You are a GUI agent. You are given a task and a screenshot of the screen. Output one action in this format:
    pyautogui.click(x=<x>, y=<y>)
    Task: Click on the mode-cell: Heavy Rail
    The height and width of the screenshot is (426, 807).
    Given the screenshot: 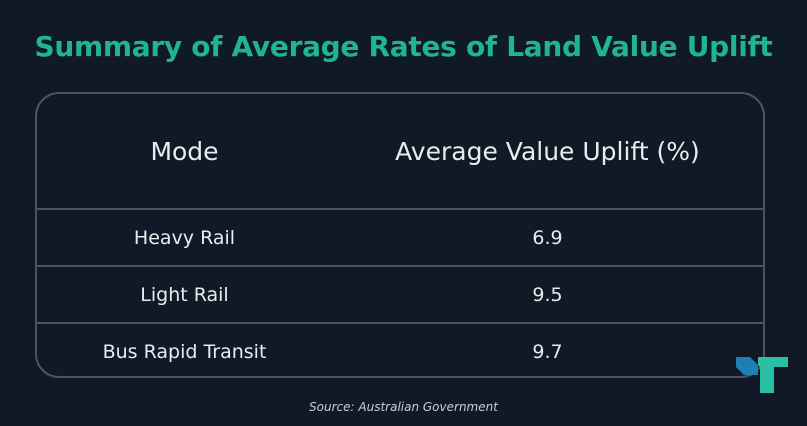 What is the action you would take?
    pyautogui.click(x=184, y=238)
    